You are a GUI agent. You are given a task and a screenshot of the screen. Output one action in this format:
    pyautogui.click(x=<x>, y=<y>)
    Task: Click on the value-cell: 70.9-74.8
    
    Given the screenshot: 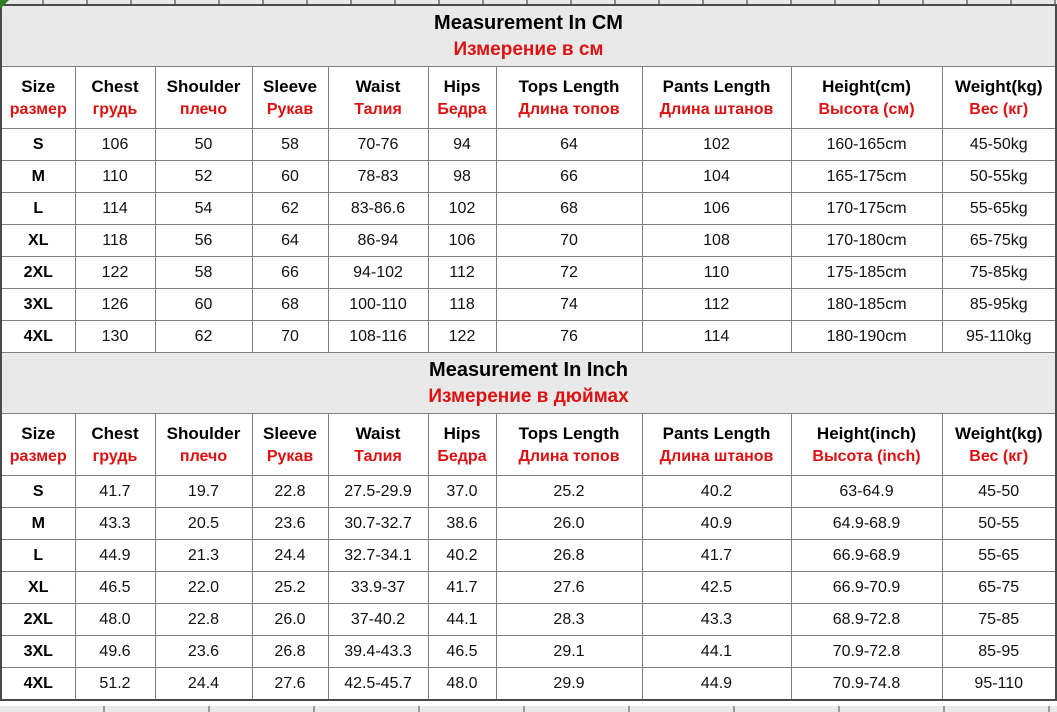 What is the action you would take?
    pyautogui.click(x=866, y=684)
    